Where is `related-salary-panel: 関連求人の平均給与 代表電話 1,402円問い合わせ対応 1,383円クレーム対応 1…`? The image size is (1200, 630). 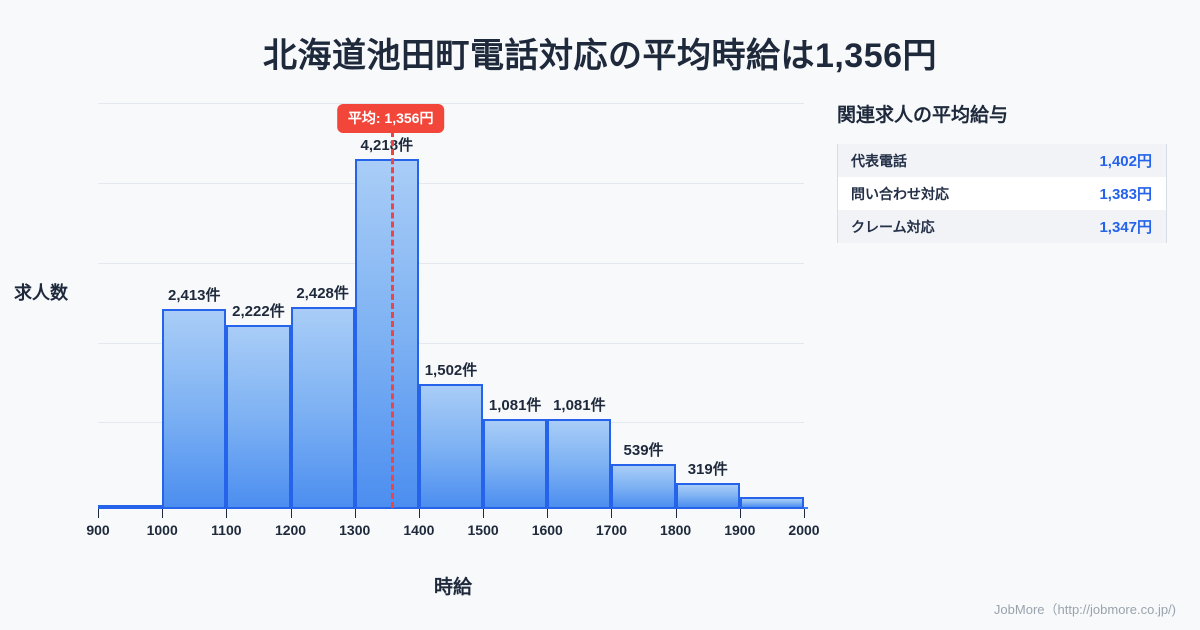 related-salary-panel: 関連求人の平均給与 代表電話 1,402円問い合わせ対応 1,383円クレーム対応 1… is located at coordinates (1002, 171).